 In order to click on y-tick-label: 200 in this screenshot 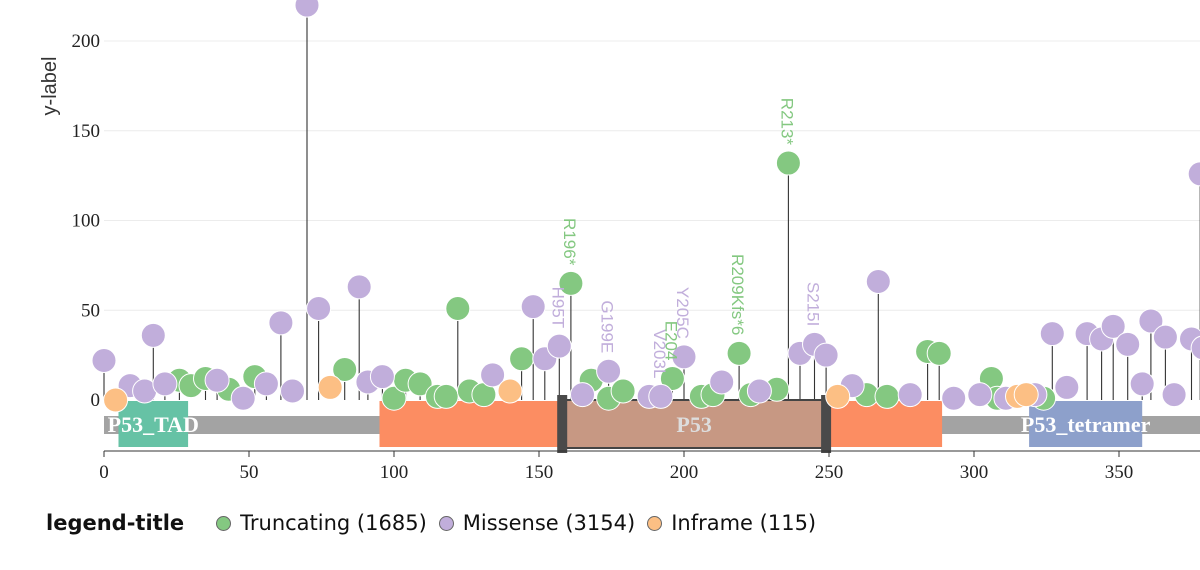, I will do `click(86, 41)`.